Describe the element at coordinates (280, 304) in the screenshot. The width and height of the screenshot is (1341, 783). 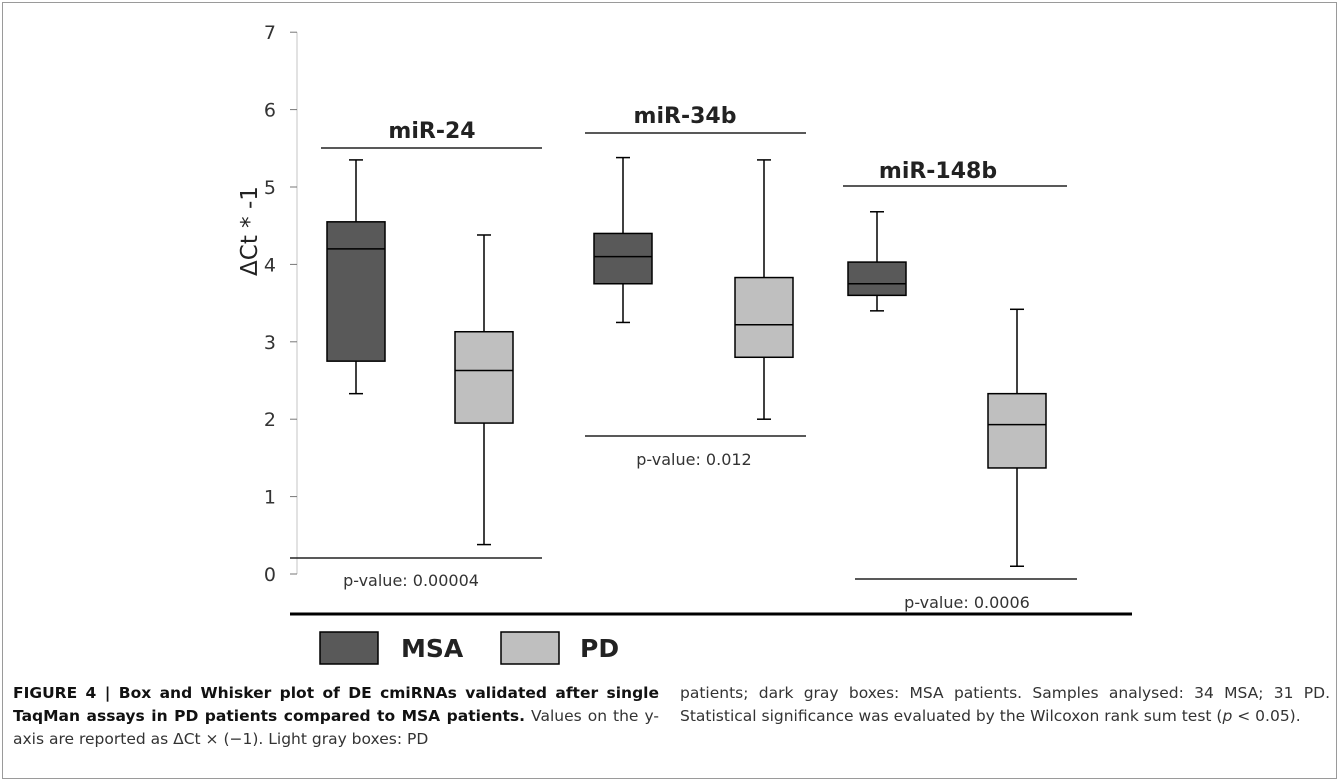
I see `y-axis: 0 1 2 3 4 5 6 7` at that location.